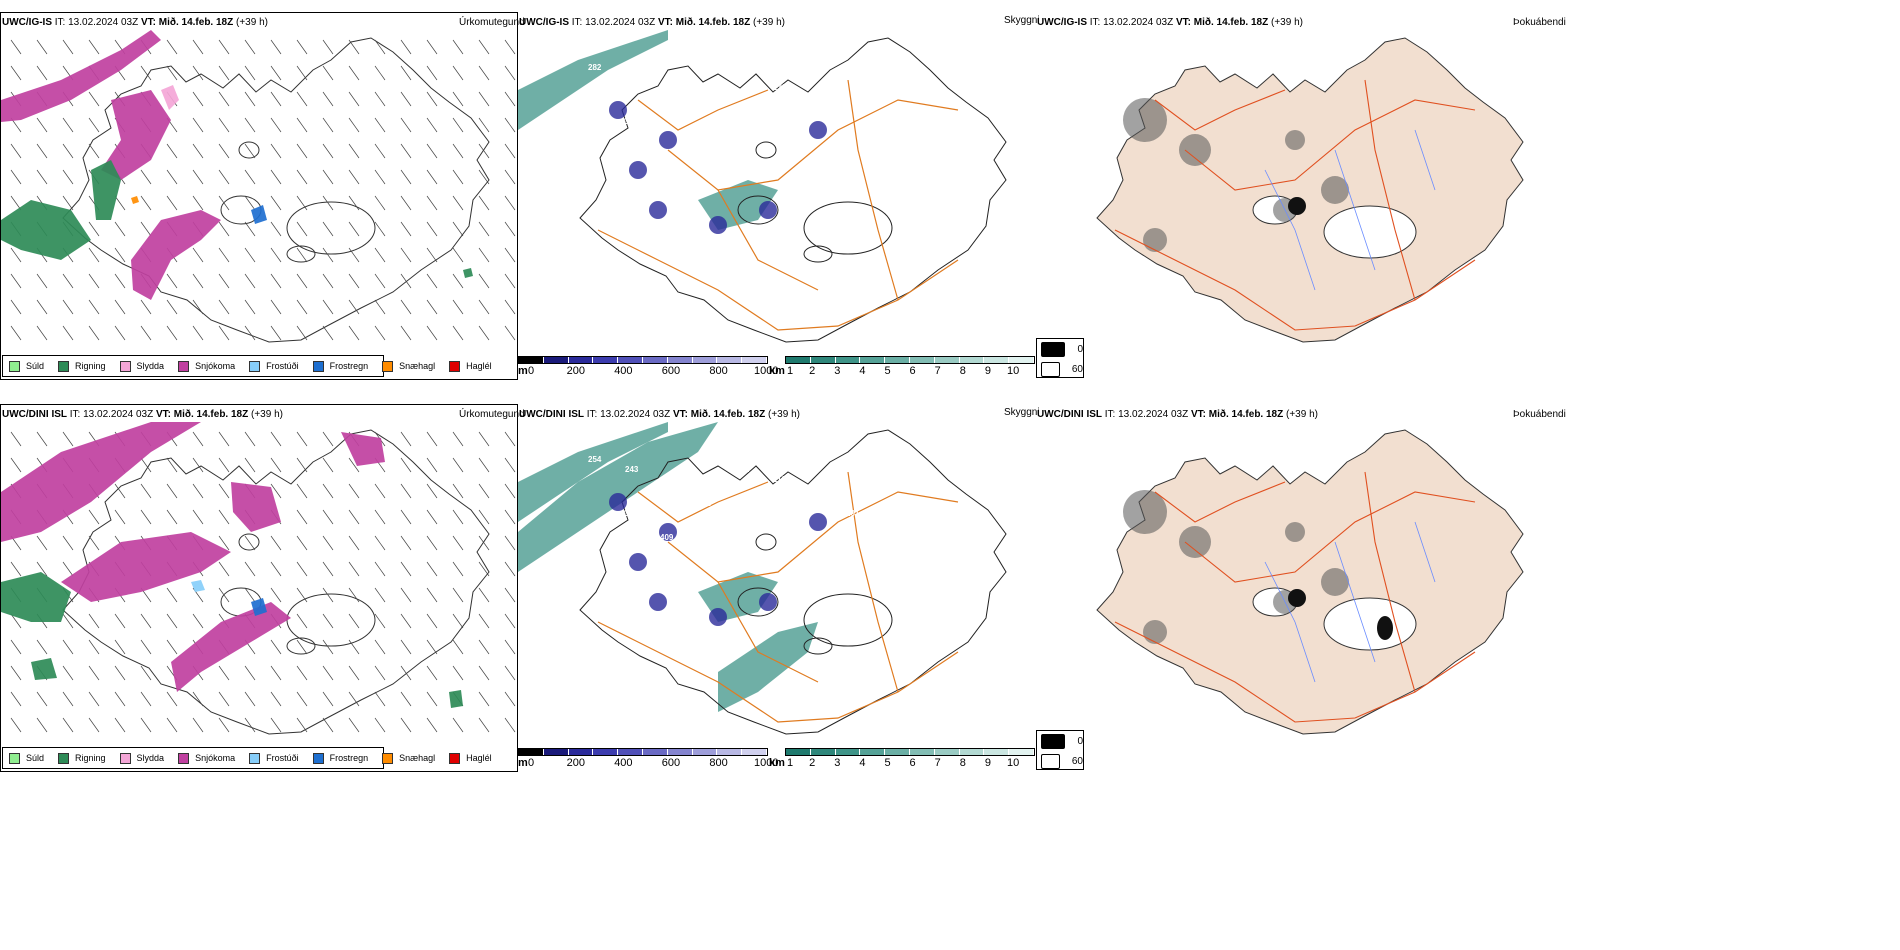 Image resolution: width=1900 pixels, height=950 pixels. What do you see at coordinates (793, 190) in the screenshot?
I see `iceland-coastline` at bounding box center [793, 190].